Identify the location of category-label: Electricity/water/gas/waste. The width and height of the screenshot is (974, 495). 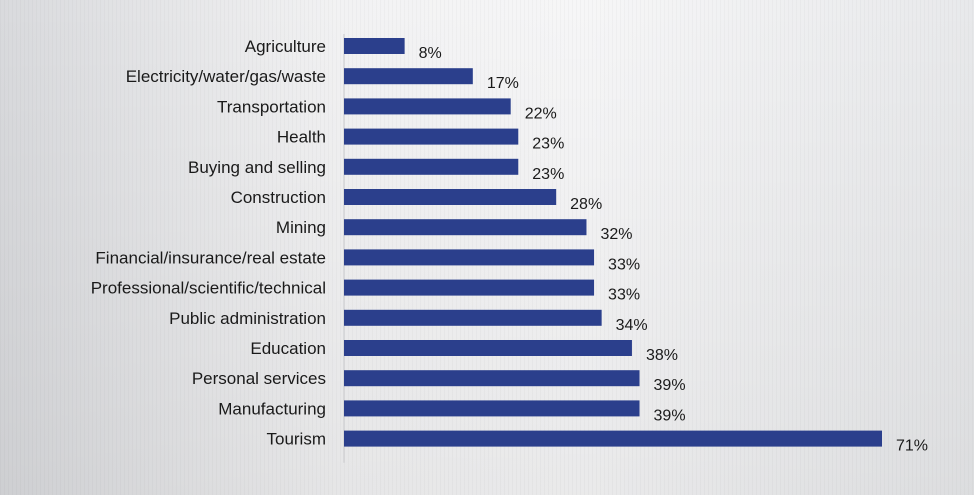
(226, 76).